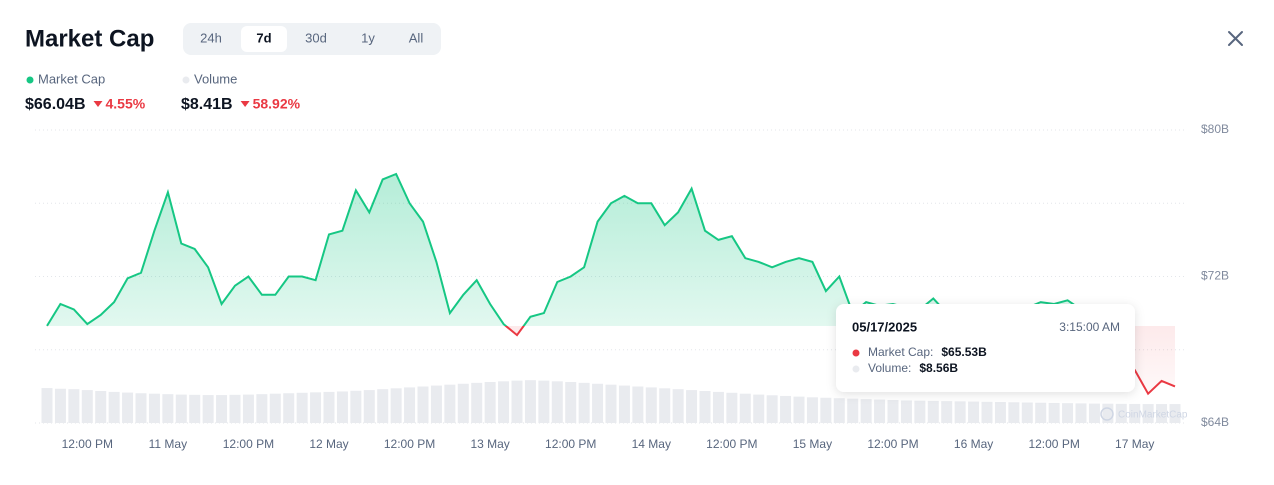 This screenshot has height=485, width=1274. I want to click on range-button: 1y, so click(368, 37).